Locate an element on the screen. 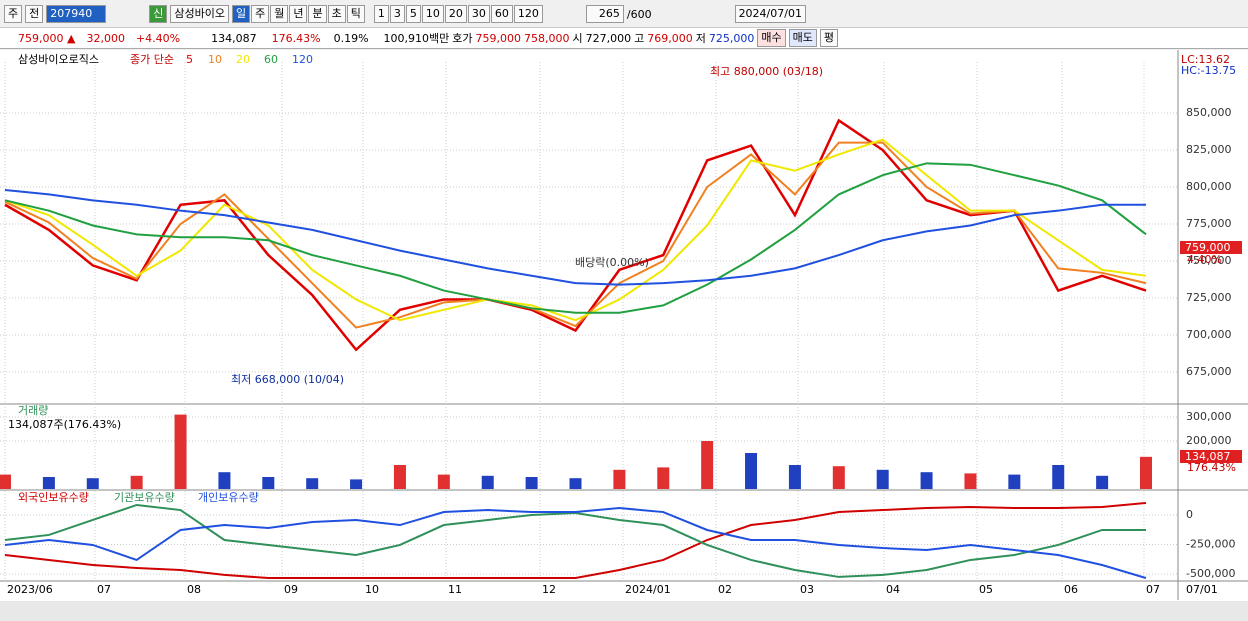 This screenshot has width=1248, height=621. interval-button: 5 is located at coordinates (413, 14).